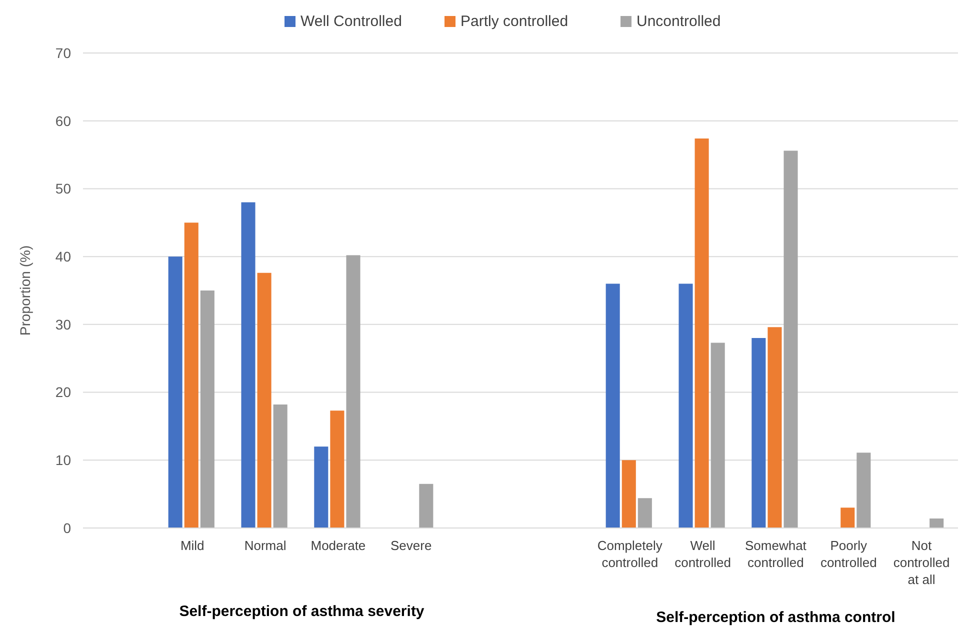 The image size is (970, 640). I want to click on y-tick-label: 50, so click(63, 188).